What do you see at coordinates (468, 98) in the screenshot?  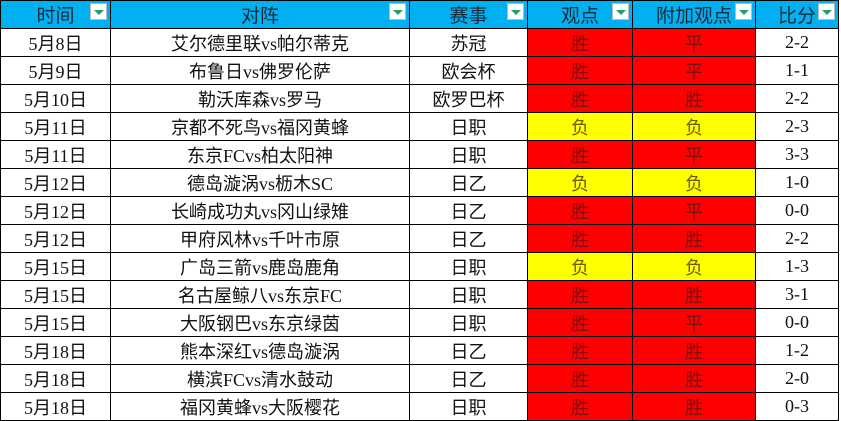 I see `cell-league: 欧罗巴杯` at bounding box center [468, 98].